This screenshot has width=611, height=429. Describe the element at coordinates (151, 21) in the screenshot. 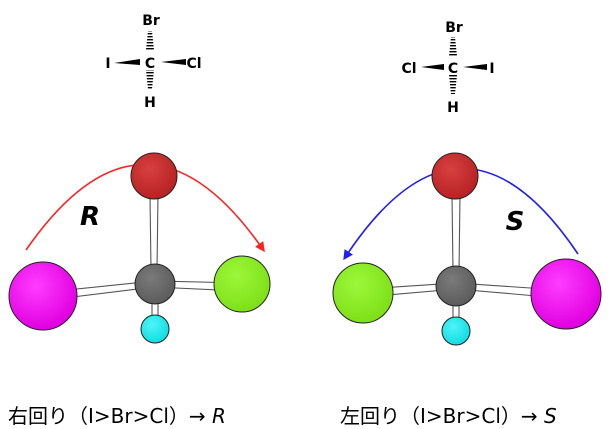

I see `left-formula-top-label: Br` at that location.